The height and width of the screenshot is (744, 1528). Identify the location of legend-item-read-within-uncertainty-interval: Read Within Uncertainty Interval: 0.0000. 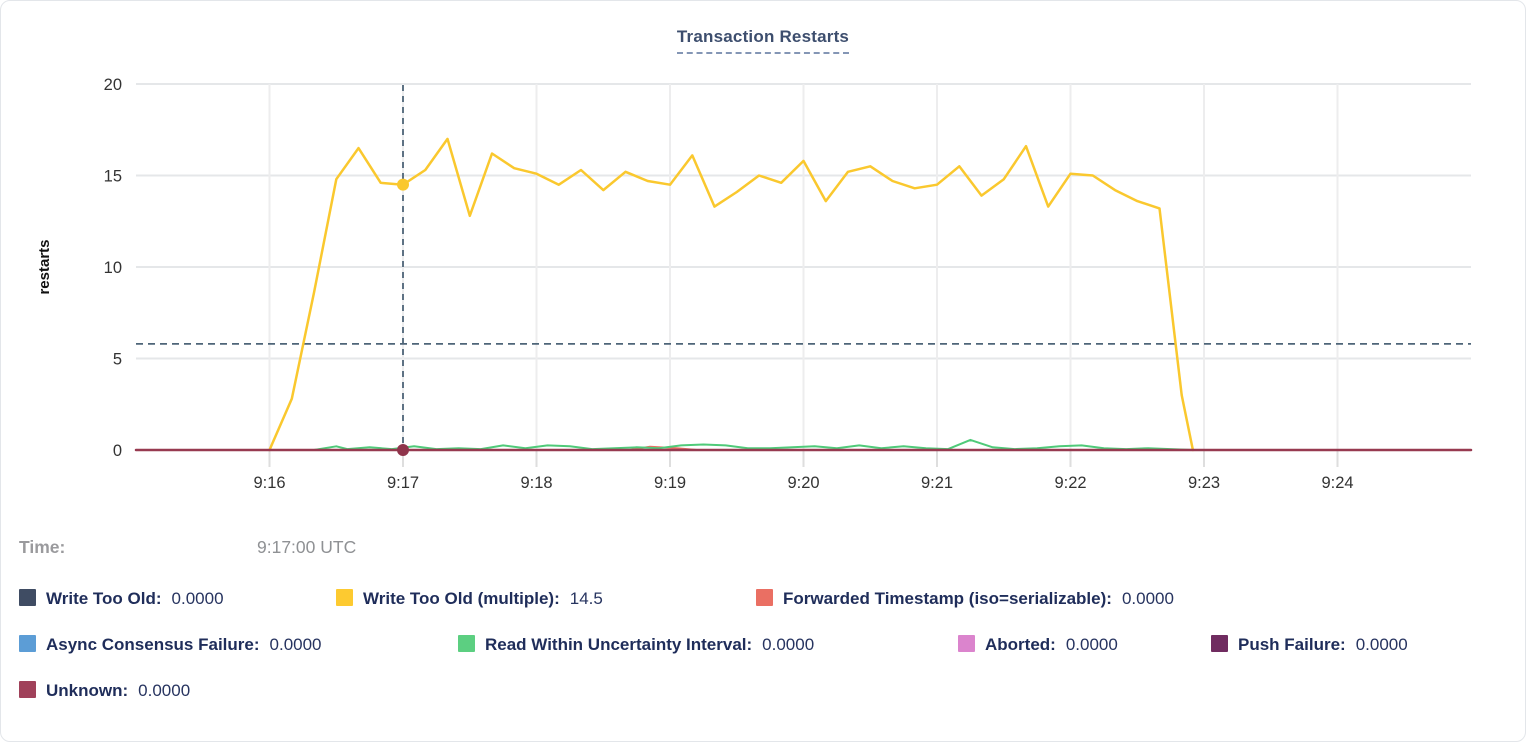
(636, 645).